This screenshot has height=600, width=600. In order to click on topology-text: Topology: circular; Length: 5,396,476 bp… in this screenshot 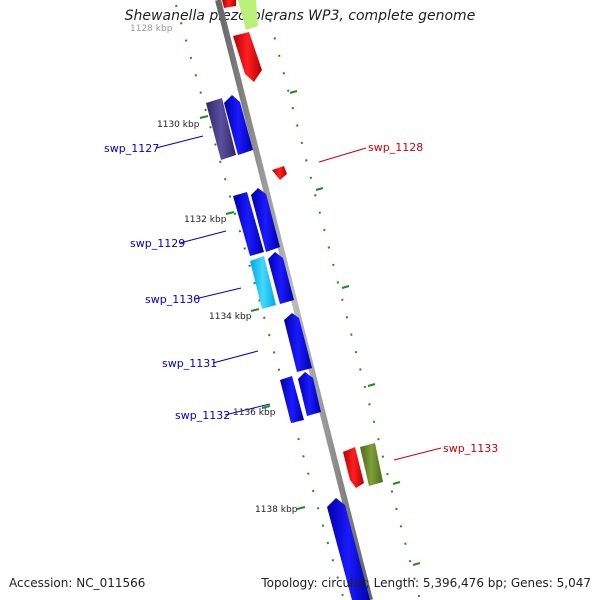, I will do `click(426, 583)`.